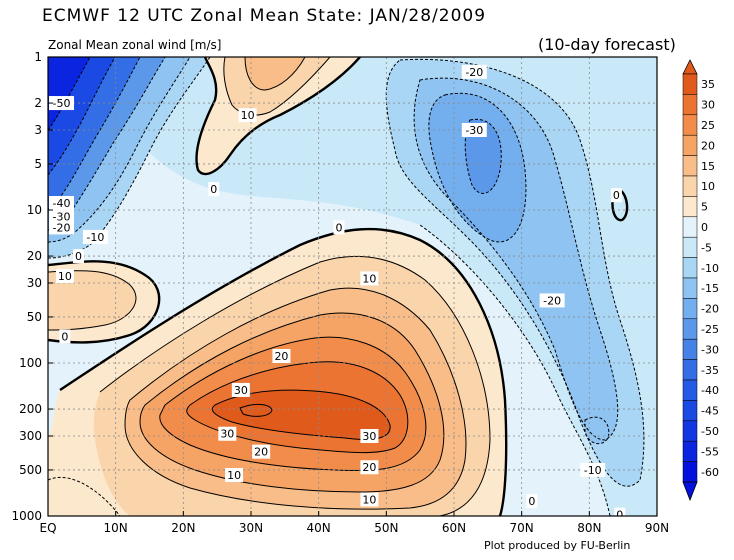 This screenshot has width=734, height=560. I want to click on x-tick-label: EQ, so click(47, 528).